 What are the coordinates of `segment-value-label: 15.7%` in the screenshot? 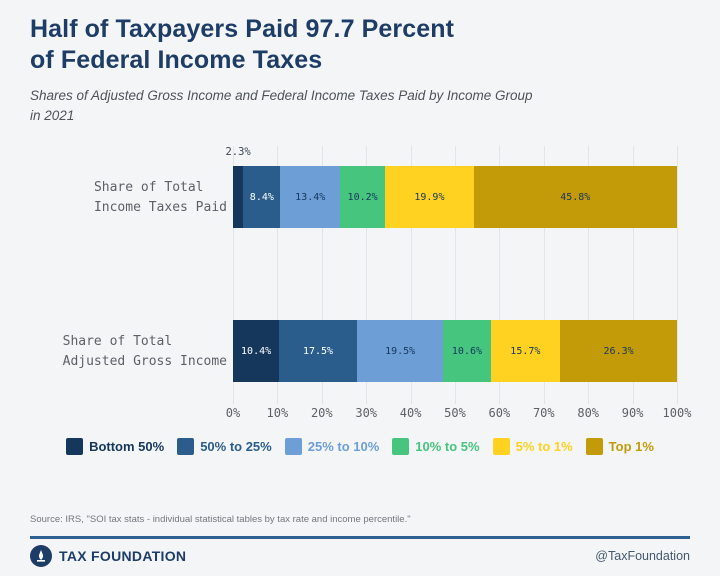 It's located at (525, 351).